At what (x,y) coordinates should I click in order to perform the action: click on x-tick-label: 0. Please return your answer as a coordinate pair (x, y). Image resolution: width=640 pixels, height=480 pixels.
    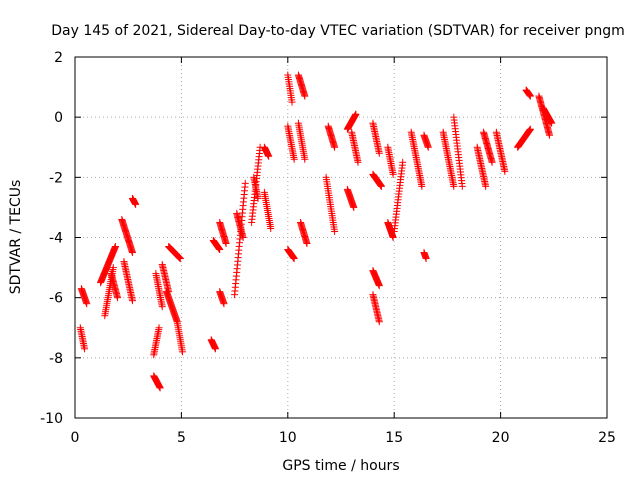
    Looking at the image, I should click on (75, 438).